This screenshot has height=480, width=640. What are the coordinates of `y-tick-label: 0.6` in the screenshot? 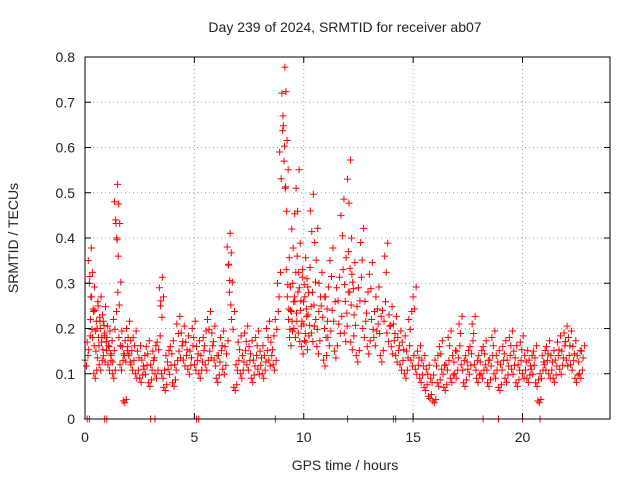 It's located at (66, 148).